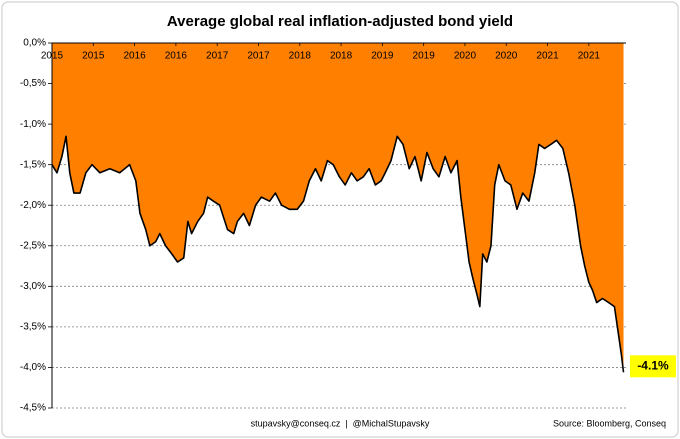 Image resolution: width=680 pixels, height=439 pixels. What do you see at coordinates (33, 124) in the screenshot?
I see `y-tick-label: -1,0%` at bounding box center [33, 124].